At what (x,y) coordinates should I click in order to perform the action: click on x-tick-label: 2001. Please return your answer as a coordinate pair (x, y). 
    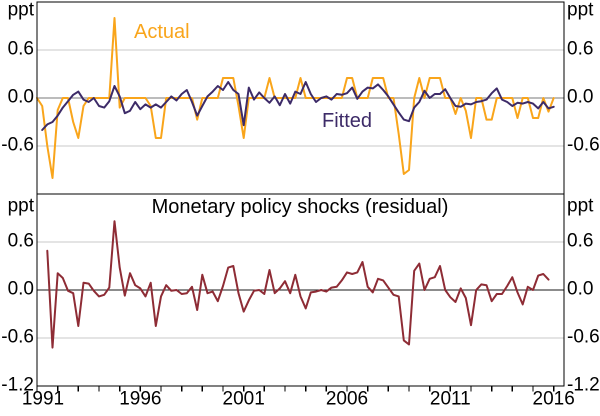
    Looking at the image, I should click on (243, 399).